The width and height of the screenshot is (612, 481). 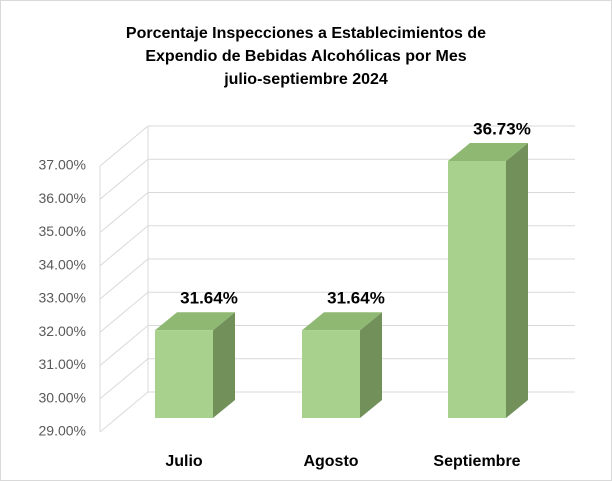 What do you see at coordinates (62, 231) in the screenshot?
I see `y-tick-label: 35.00%` at bounding box center [62, 231].